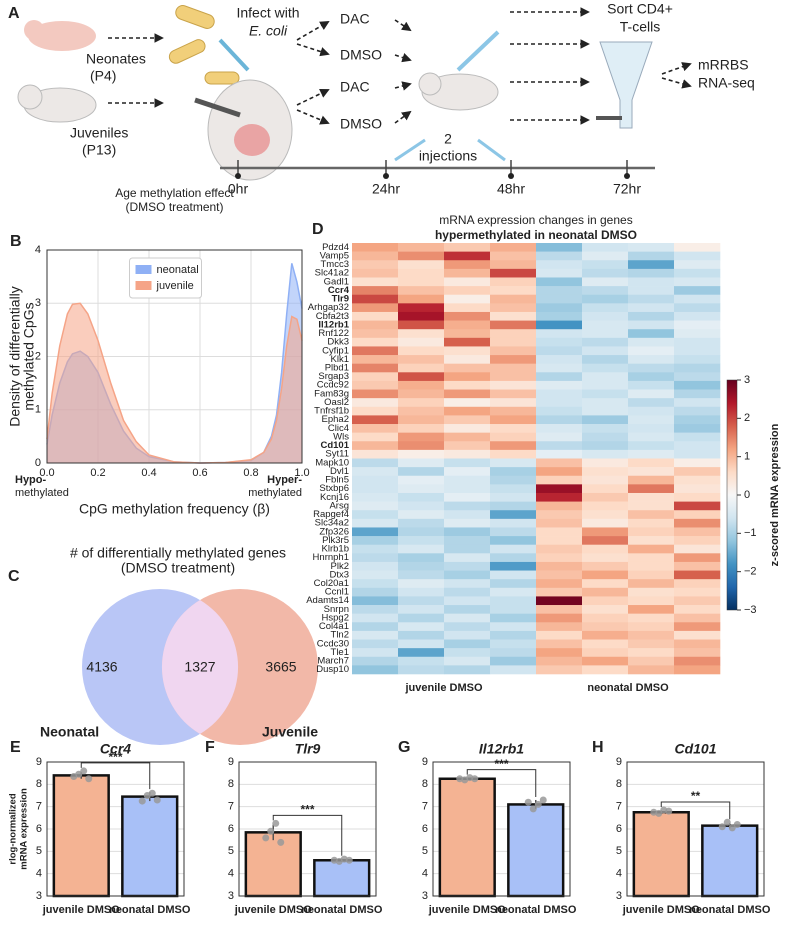 This screenshot has width=788, height=944. I want to click on row-label: Tnfrsf1b, so click(331, 411).